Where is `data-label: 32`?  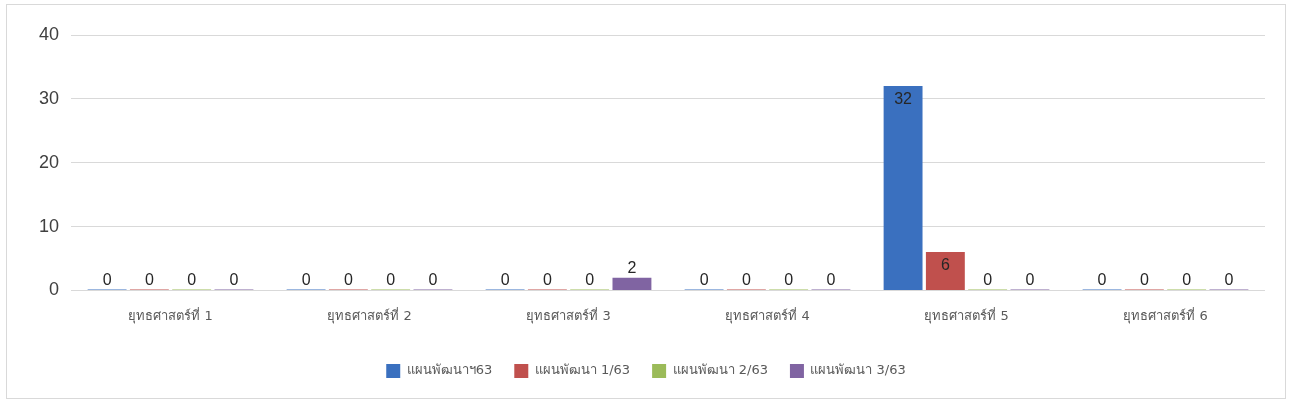 data-label: 32 is located at coordinates (903, 99).